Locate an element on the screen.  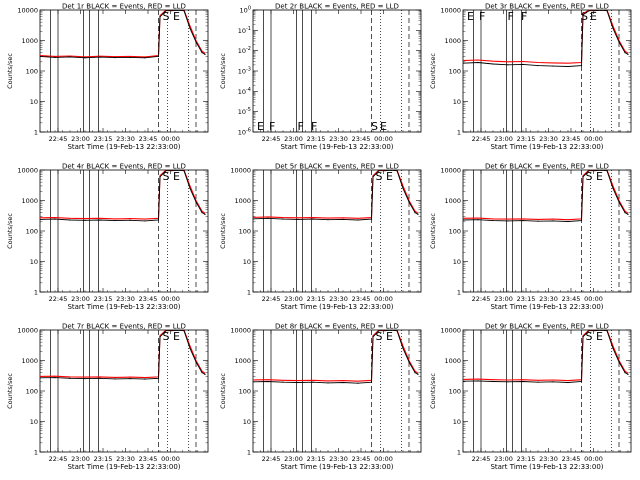
y-tick-label: 10 is located at coordinates (457, 262).